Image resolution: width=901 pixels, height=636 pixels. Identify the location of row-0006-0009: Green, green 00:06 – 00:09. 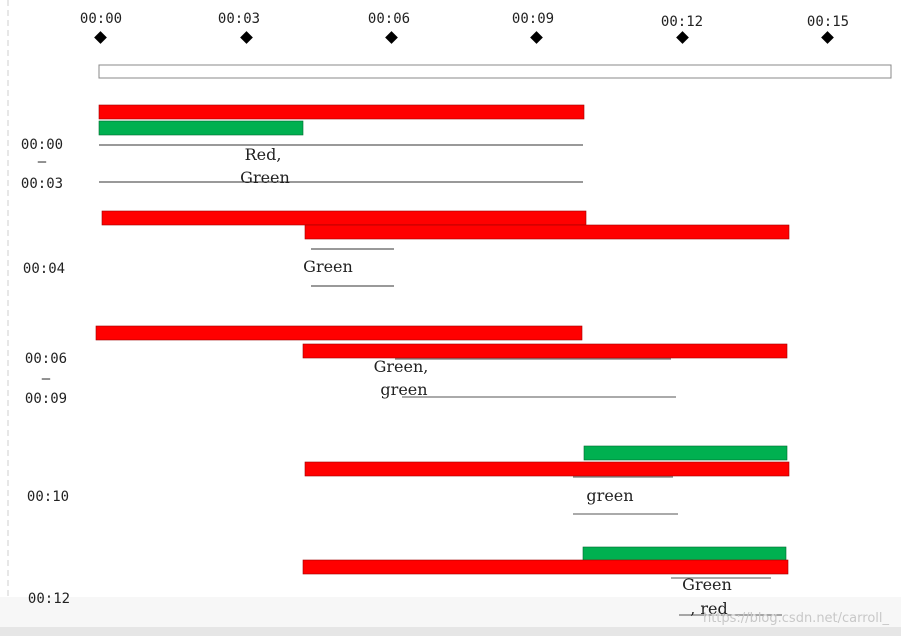
(406, 366).